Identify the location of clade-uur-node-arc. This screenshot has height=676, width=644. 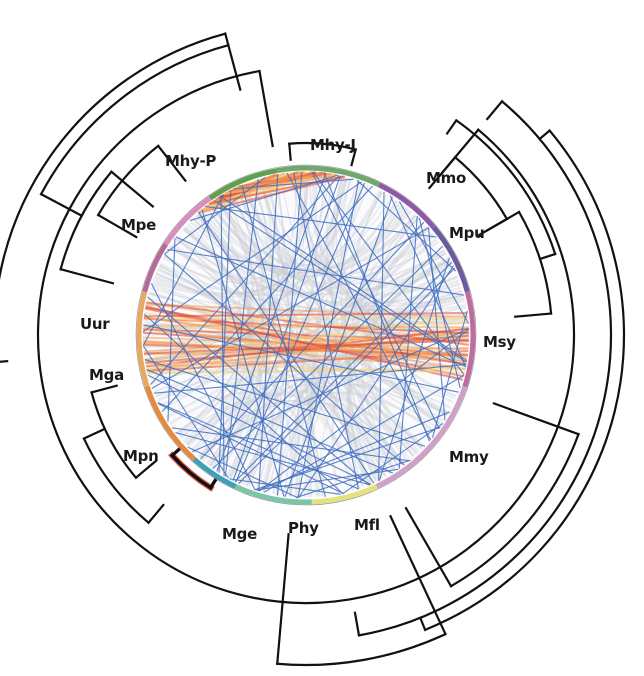
(86, 220).